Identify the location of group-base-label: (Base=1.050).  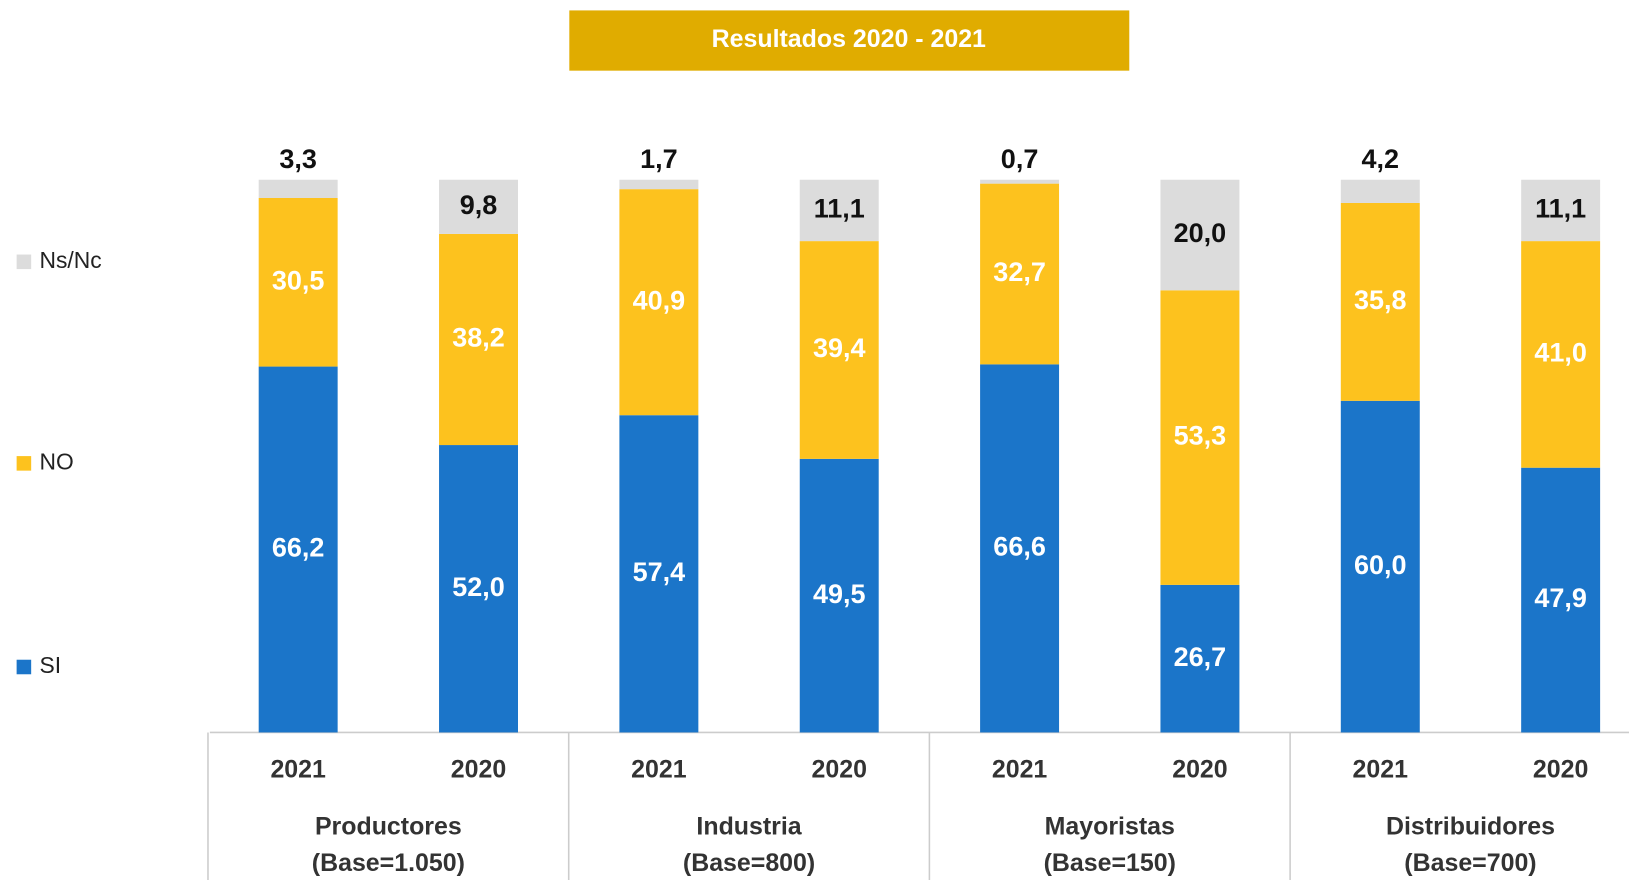
(388, 863).